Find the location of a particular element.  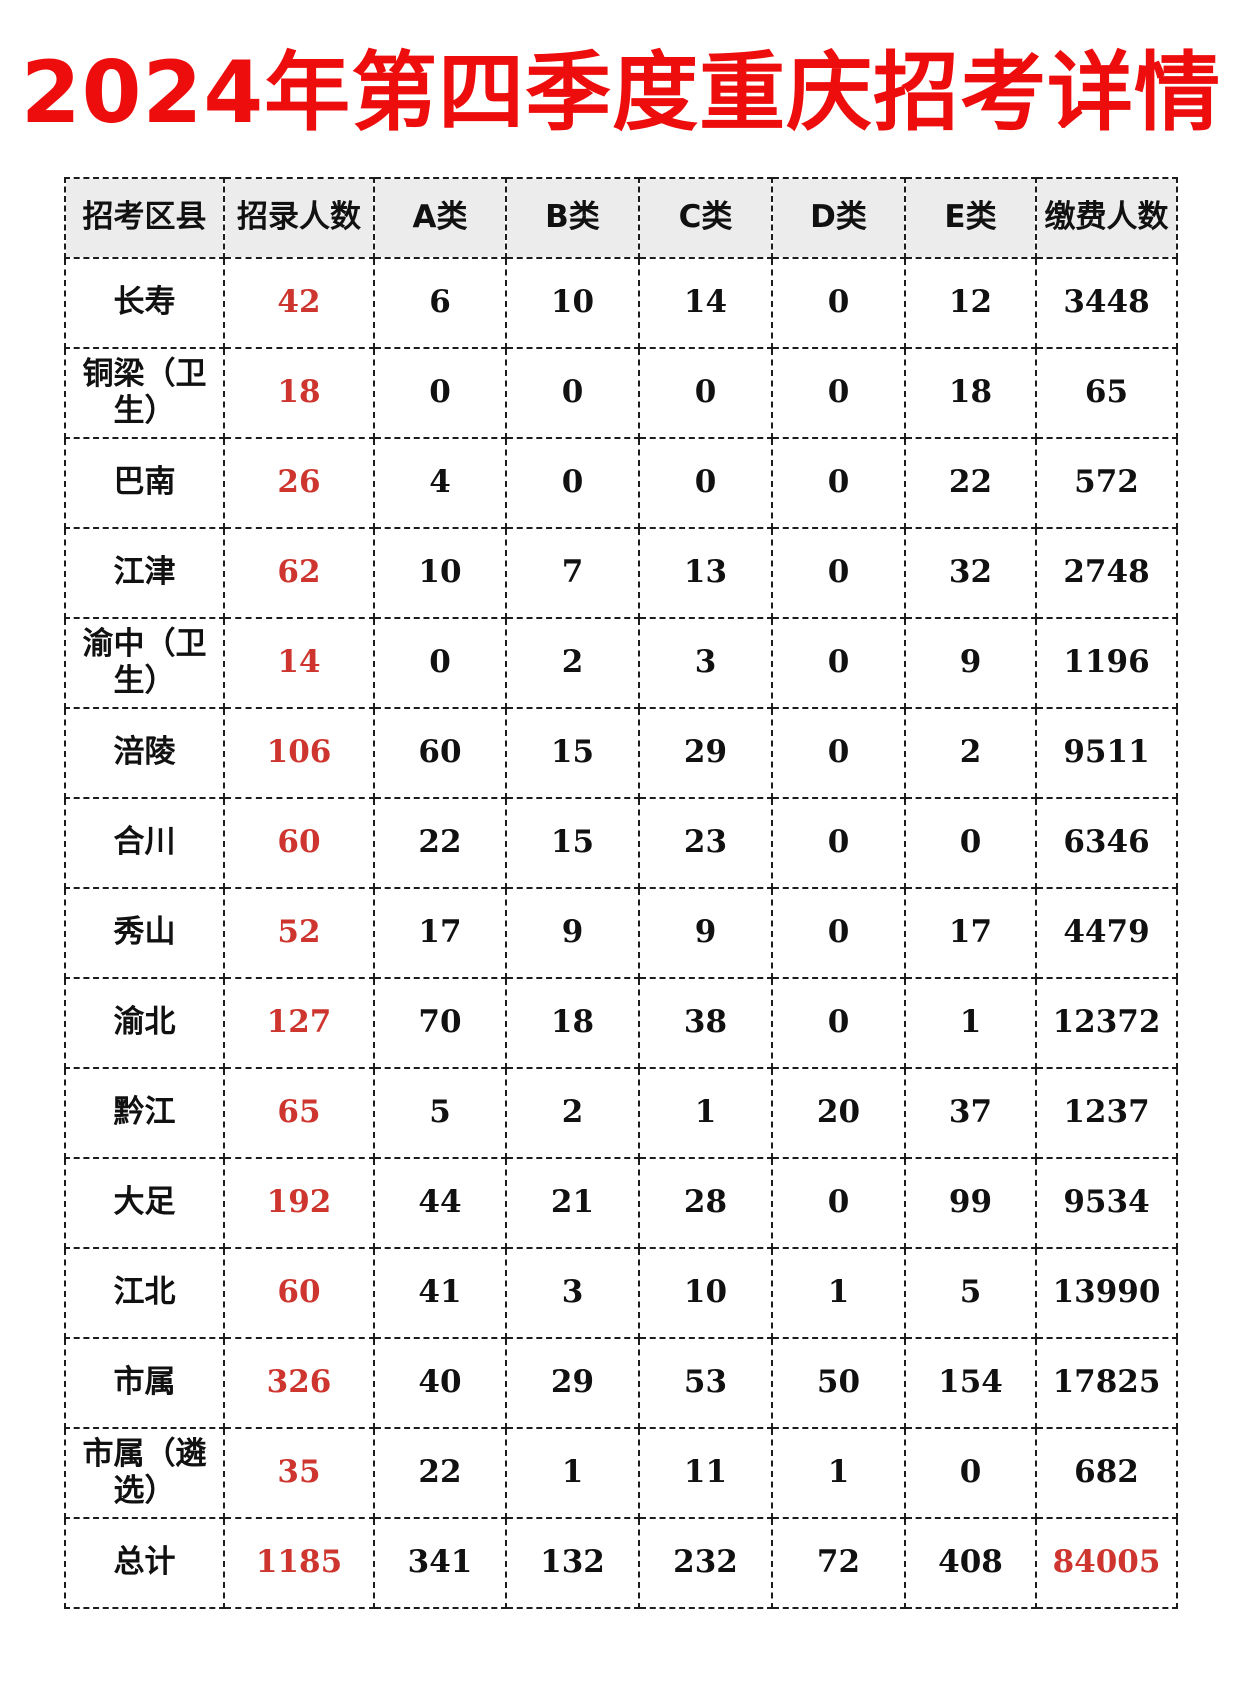

value-cell: 6 is located at coordinates (440, 302).